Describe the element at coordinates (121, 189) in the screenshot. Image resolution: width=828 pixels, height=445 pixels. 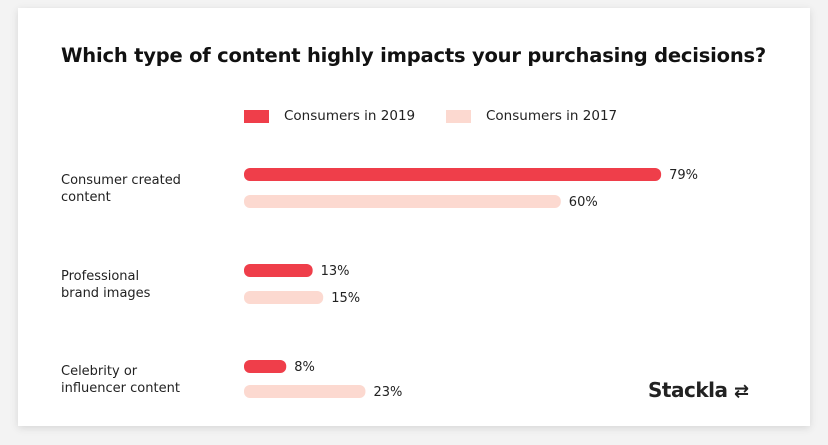
I see `category-label: Consumer created content` at that location.